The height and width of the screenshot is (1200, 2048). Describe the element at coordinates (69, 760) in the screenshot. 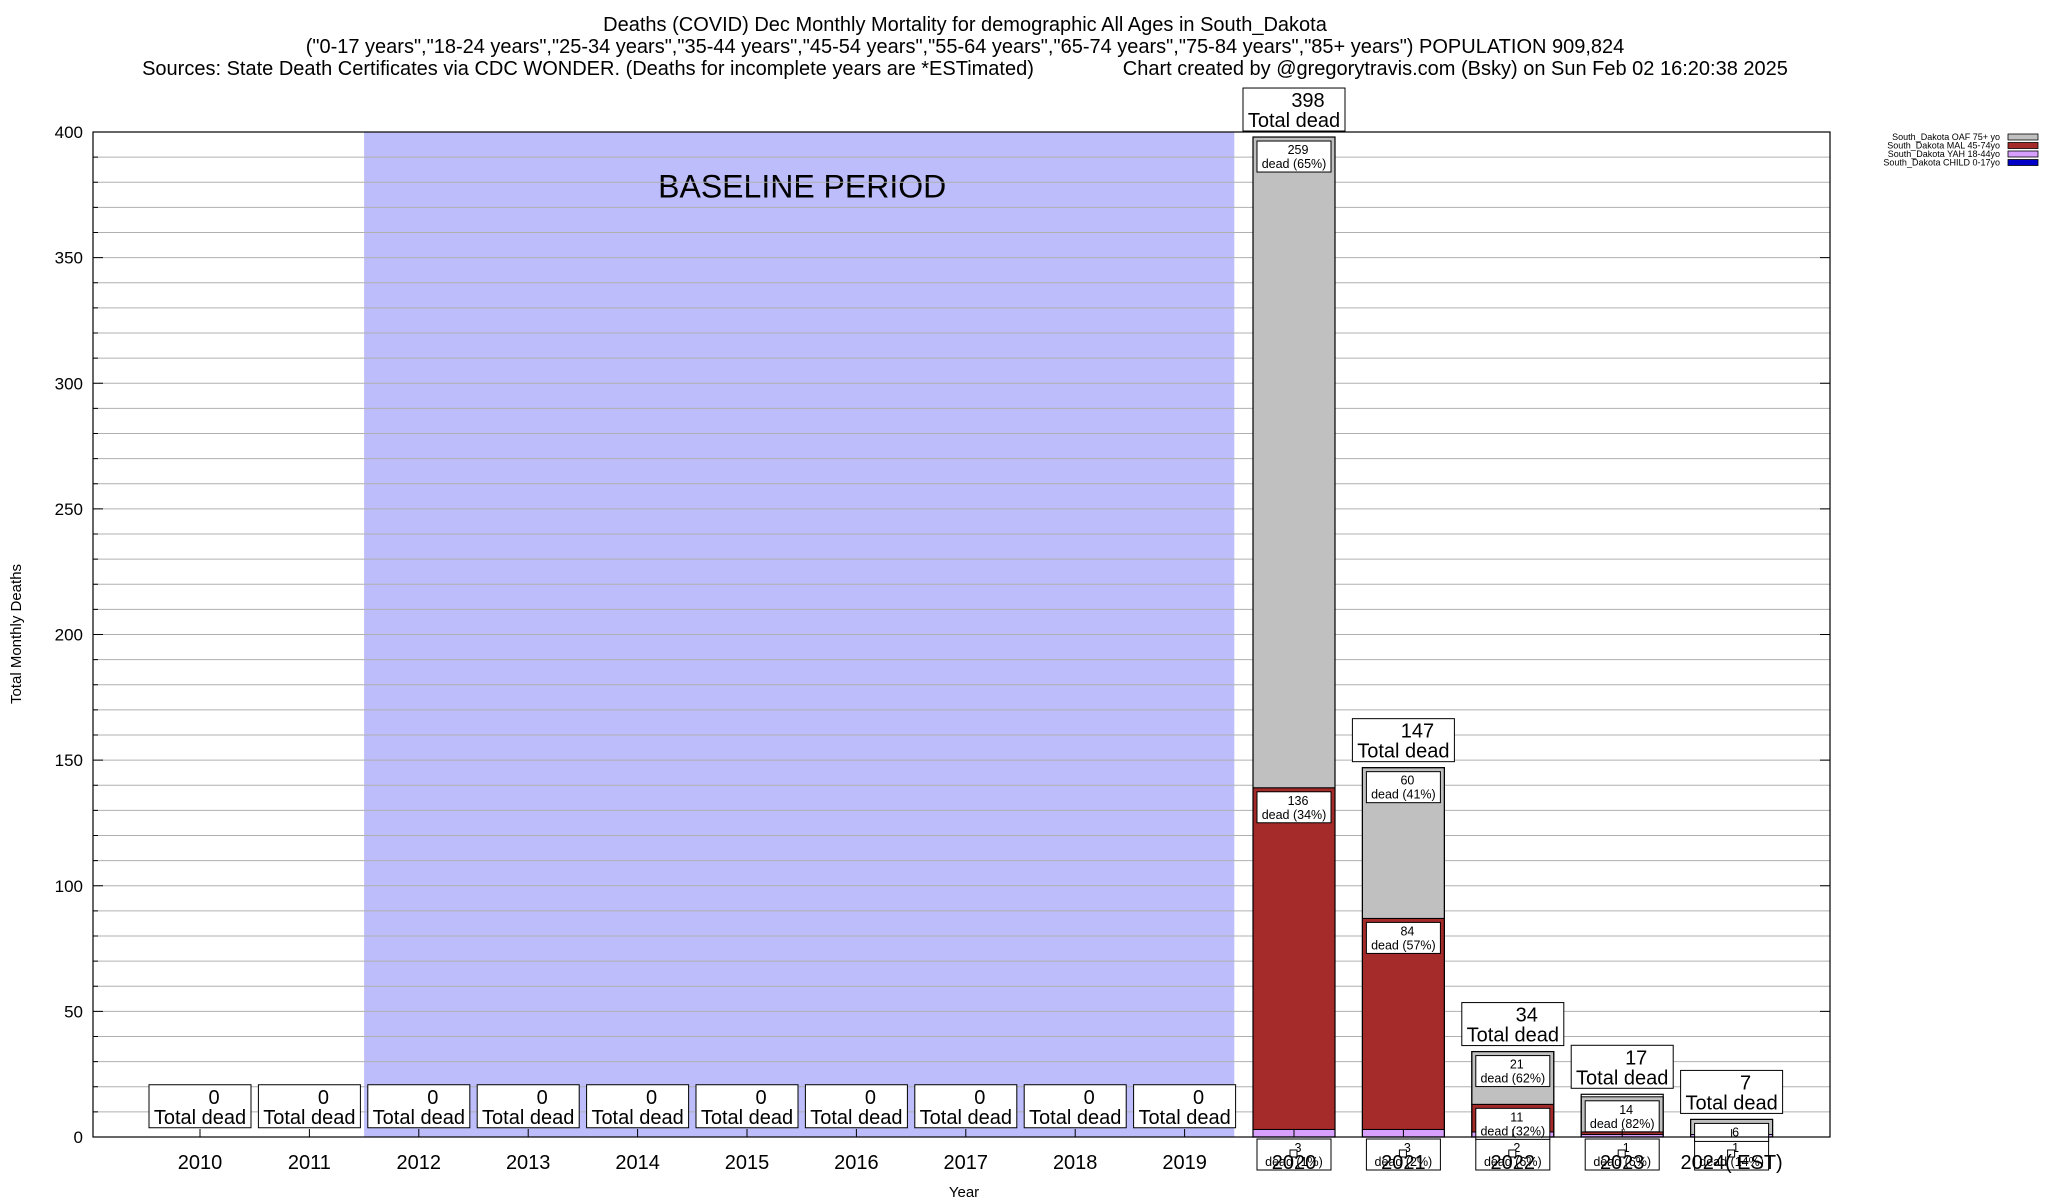

I see `y-tick-label: 150` at that location.